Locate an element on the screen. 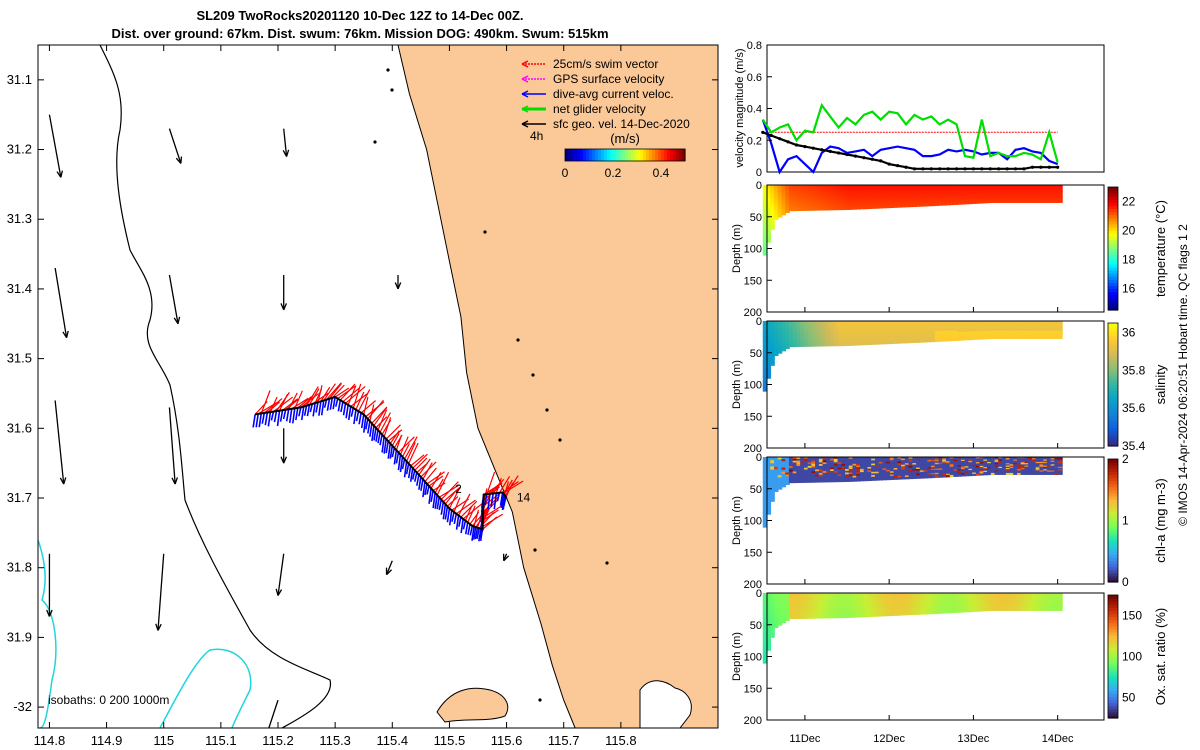 This screenshot has width=1200, height=750. depth-tick-label: 0 is located at coordinates (759, 458).